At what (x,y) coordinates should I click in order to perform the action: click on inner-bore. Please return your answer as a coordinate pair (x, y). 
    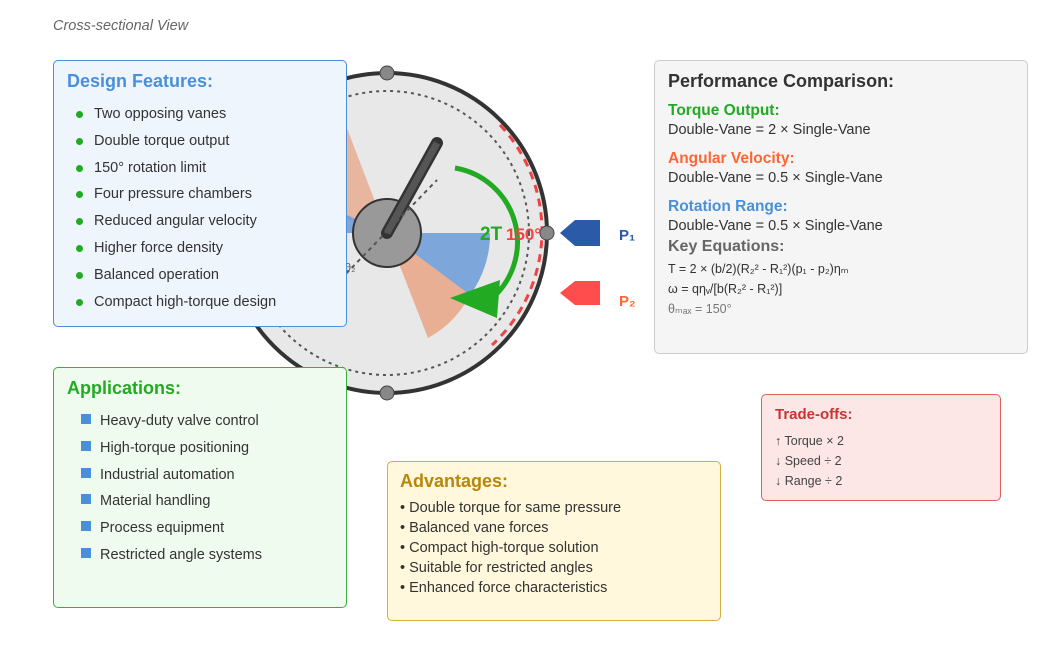
    Looking at the image, I should click on (387, 233).